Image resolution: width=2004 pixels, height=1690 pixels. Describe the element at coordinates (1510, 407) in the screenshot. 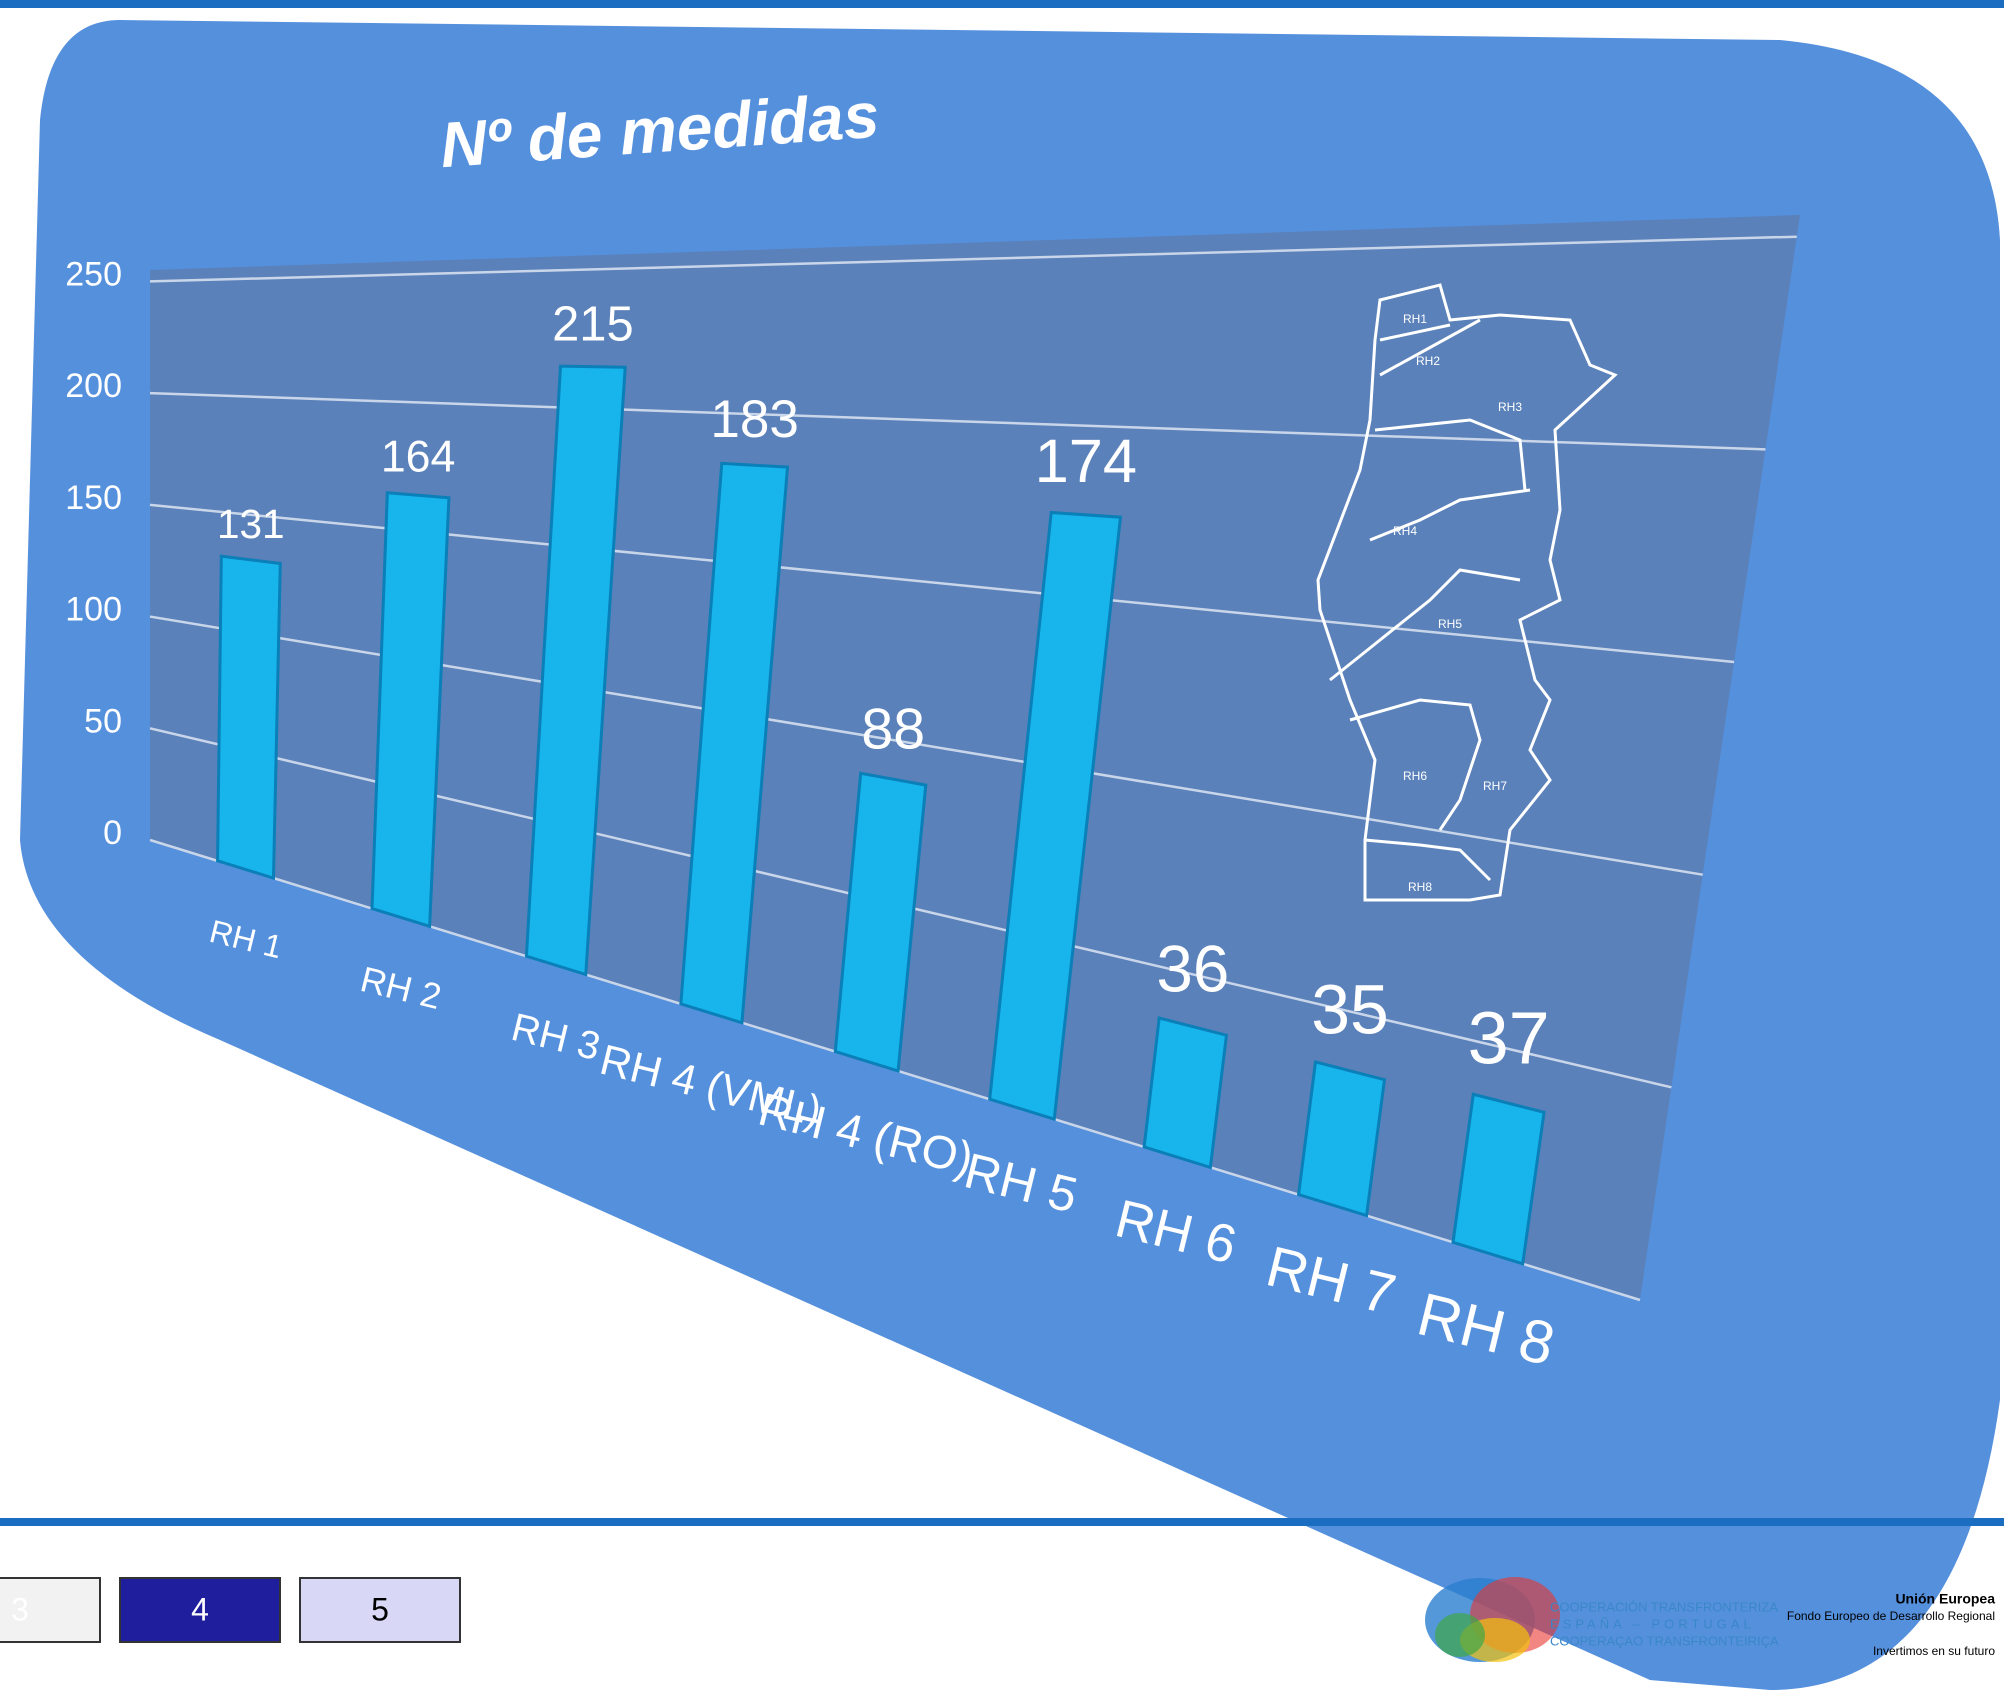

I see `map-label: RH3` at that location.